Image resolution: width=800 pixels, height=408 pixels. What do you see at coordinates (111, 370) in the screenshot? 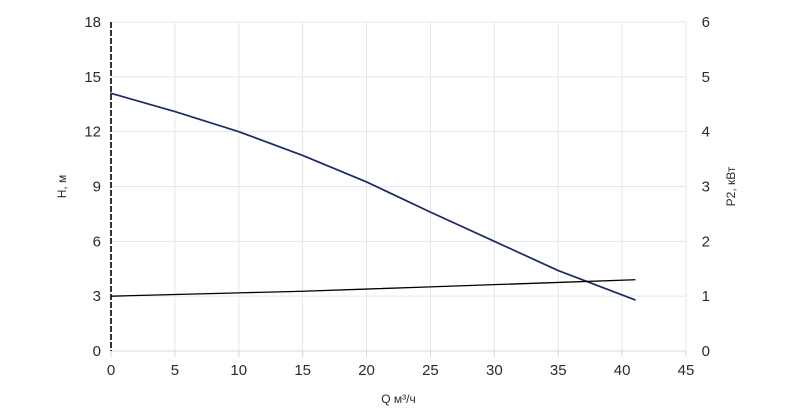
I see `x-tick-label: 0` at bounding box center [111, 370].